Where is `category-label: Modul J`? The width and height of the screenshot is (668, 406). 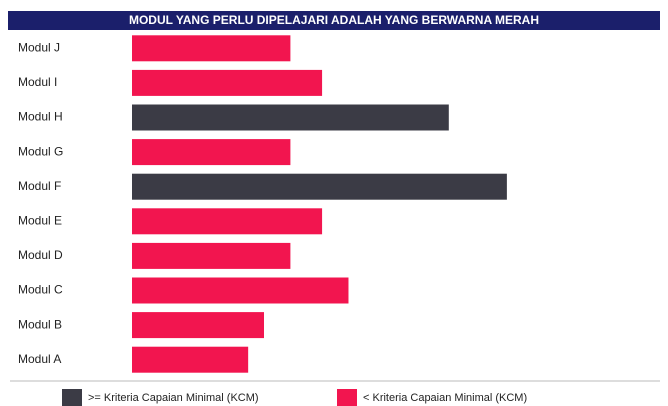
category-label: Modul J is located at coordinates (39, 47).